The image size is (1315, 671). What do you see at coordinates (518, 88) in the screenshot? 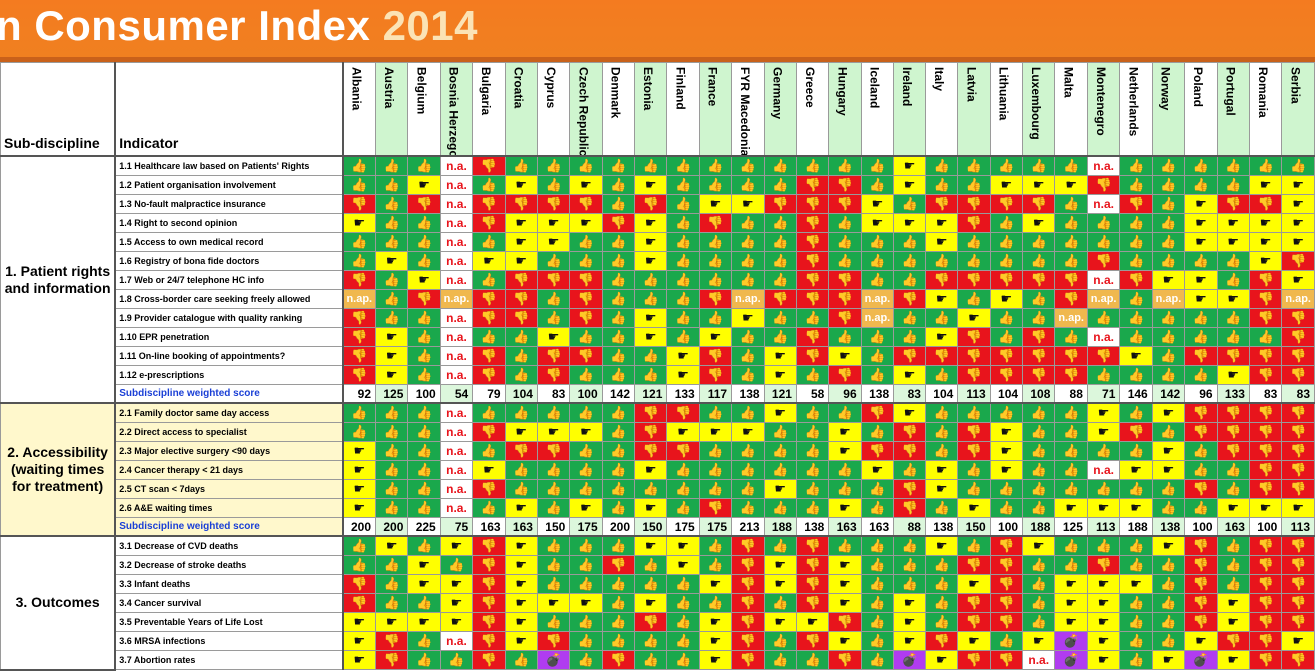
I see `country-name: Croatia` at bounding box center [518, 88].